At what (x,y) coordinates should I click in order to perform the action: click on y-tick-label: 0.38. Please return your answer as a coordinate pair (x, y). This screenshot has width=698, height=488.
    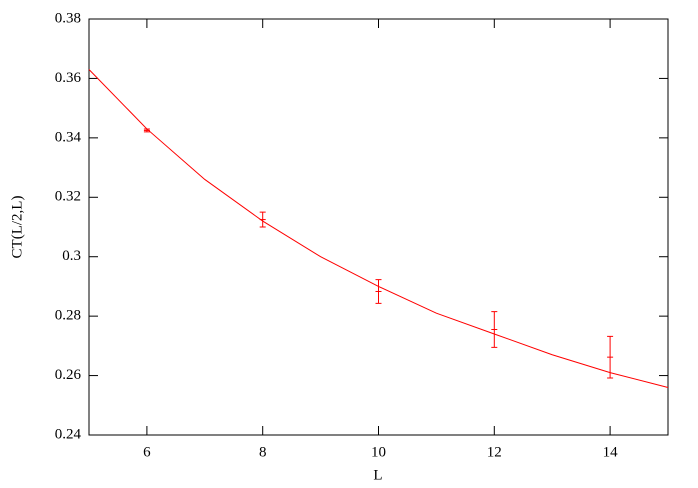
    Looking at the image, I should click on (68, 18).